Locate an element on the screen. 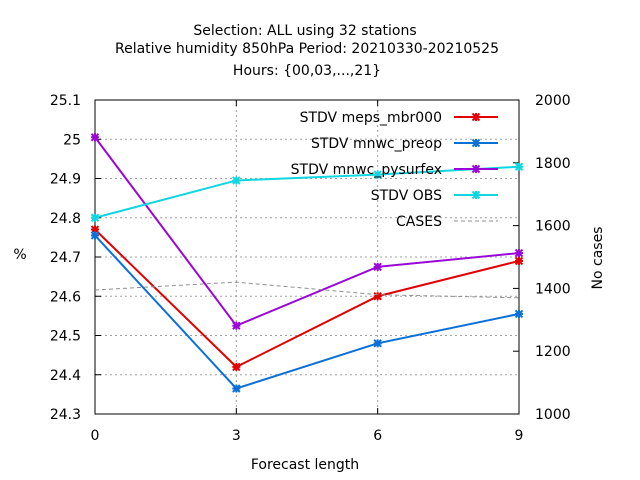  x-tick-label: 6 is located at coordinates (377, 436).